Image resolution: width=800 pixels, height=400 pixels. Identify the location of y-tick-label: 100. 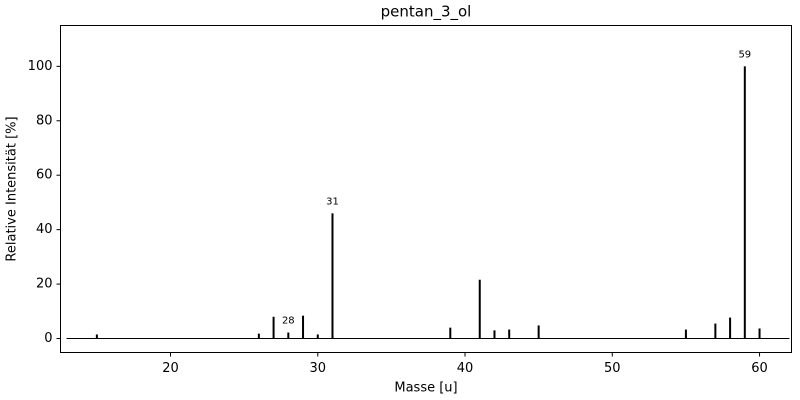
(40, 66).